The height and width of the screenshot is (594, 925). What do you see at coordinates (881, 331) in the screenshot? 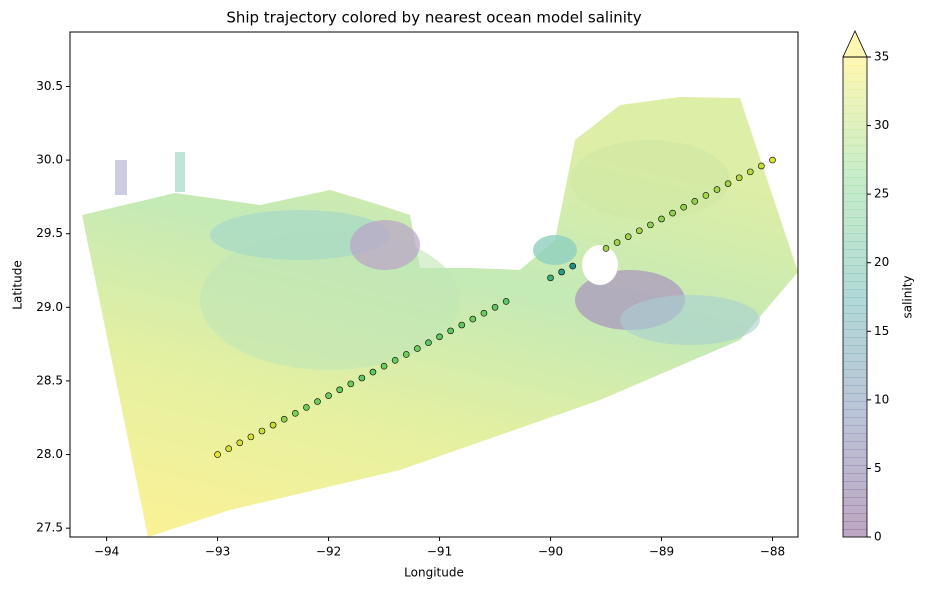
I see `colorbar-tick-label: 15` at bounding box center [881, 331].